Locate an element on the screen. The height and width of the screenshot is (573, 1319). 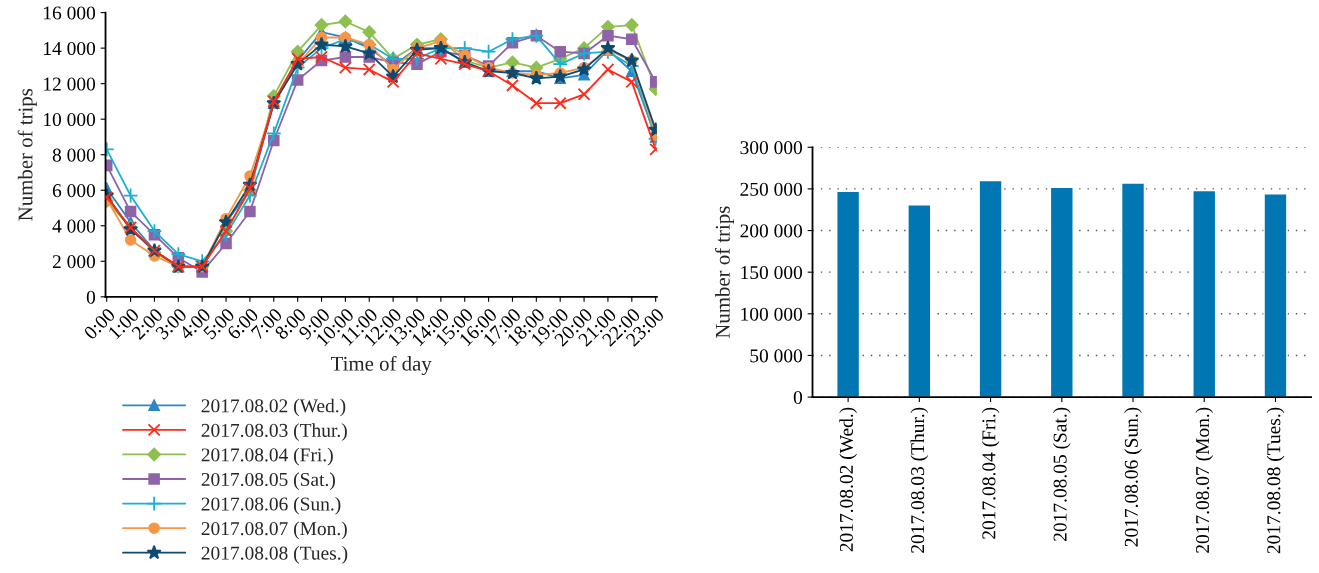
y-tick-label: 10 000 is located at coordinates (70, 120).